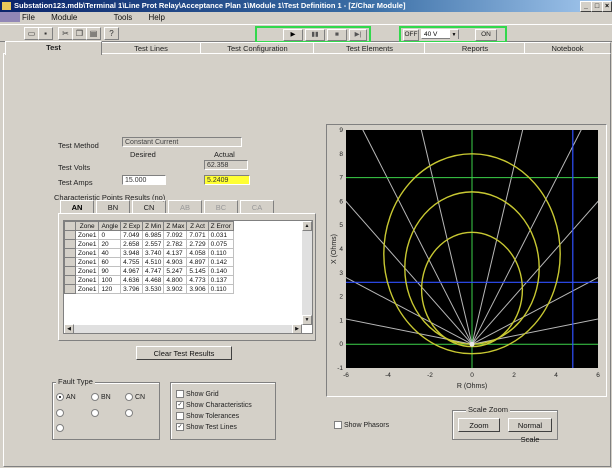 The width and height of the screenshot is (612, 468). What do you see at coordinates (153, 235) in the screenshot?
I see `cell-zmin: 6.985` at bounding box center [153, 235].